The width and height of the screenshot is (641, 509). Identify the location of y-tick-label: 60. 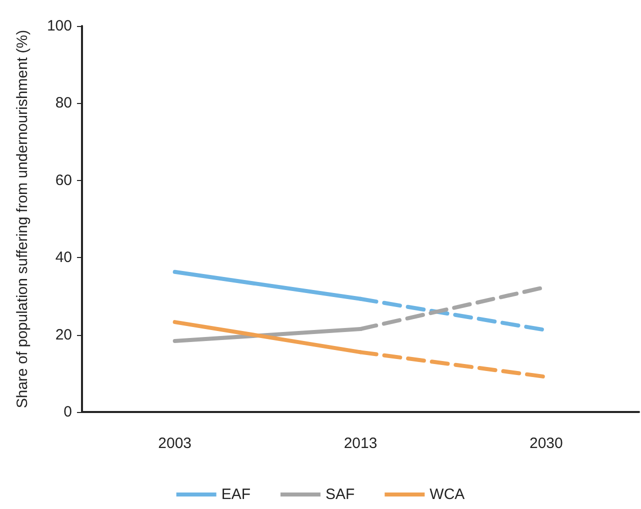
(63, 180).